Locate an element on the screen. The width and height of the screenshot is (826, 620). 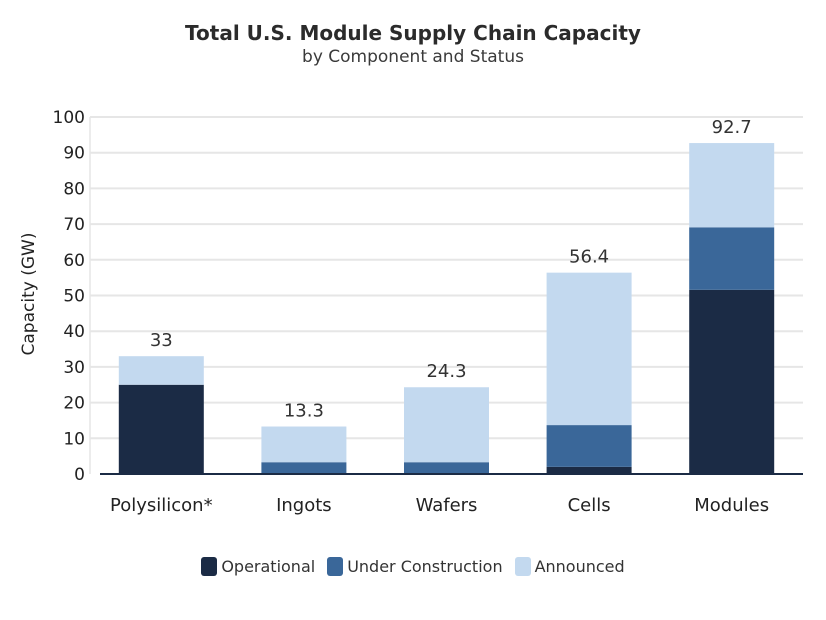
y-tick-label: 80 is located at coordinates (74, 189).